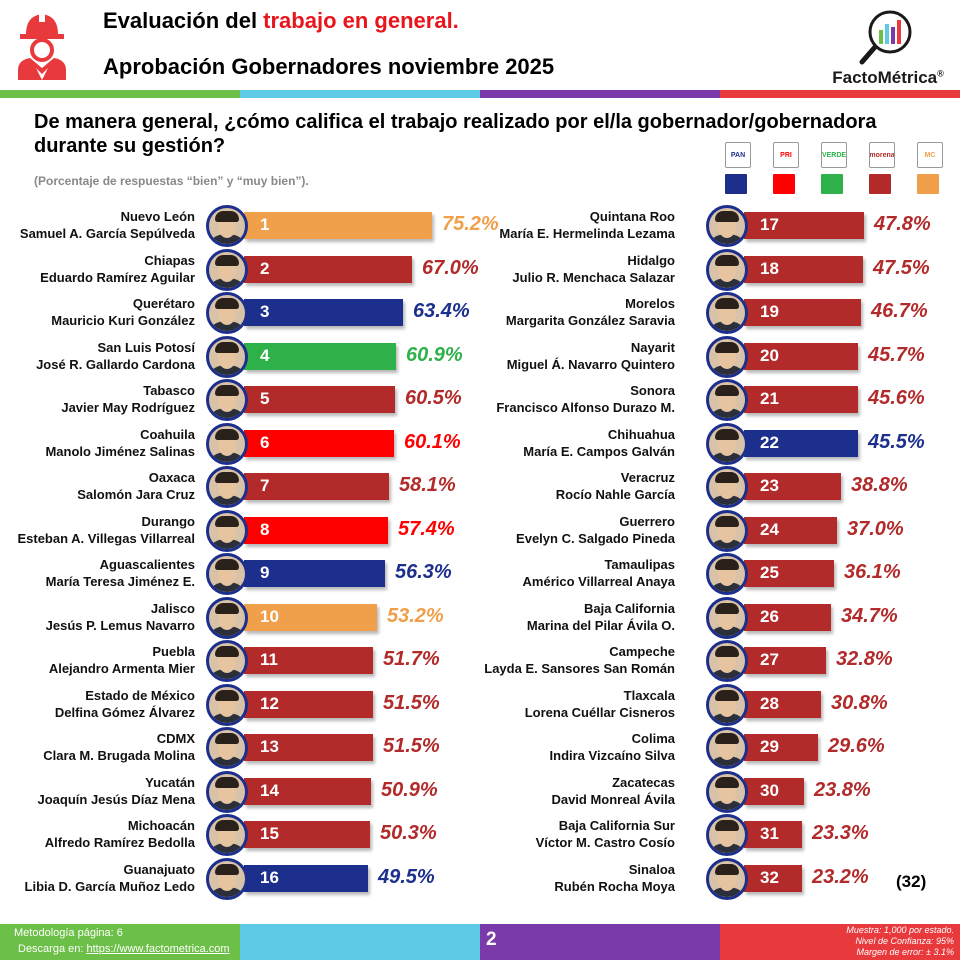  I want to click on rank-number: 7, so click(265, 485).